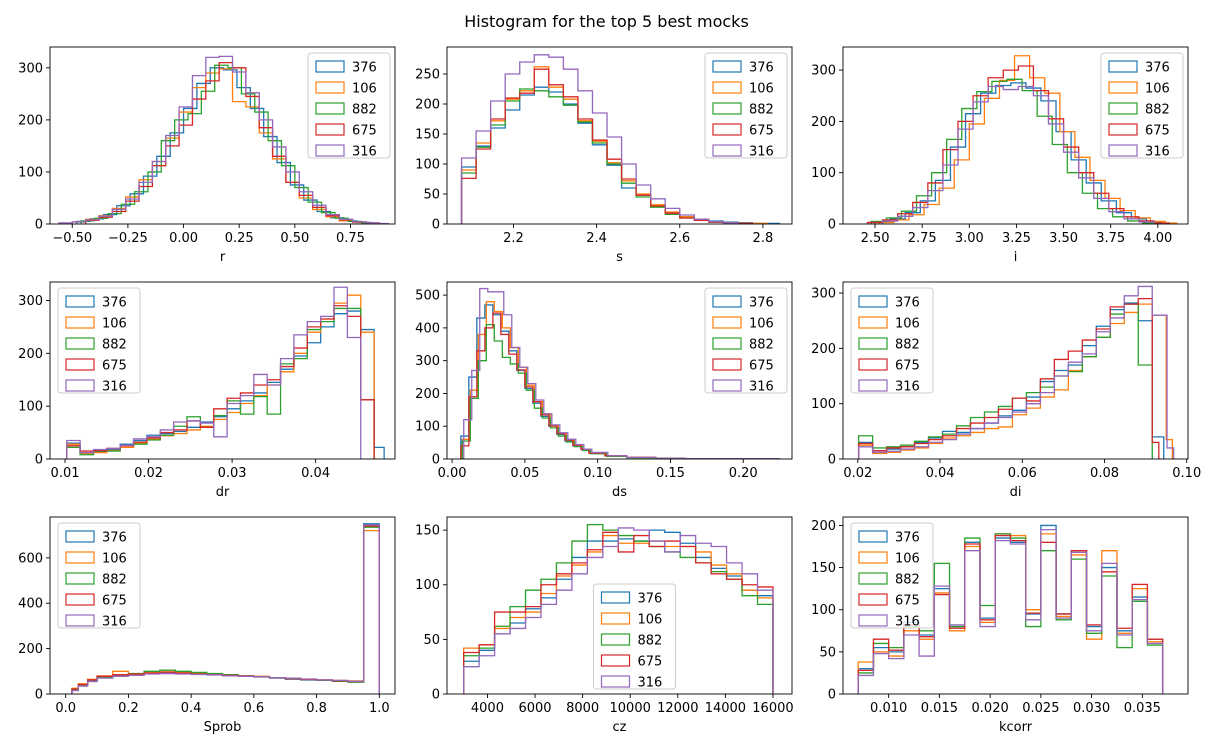 The image size is (1213, 750). I want to click on histogram-series-group, so click(1016, 372).